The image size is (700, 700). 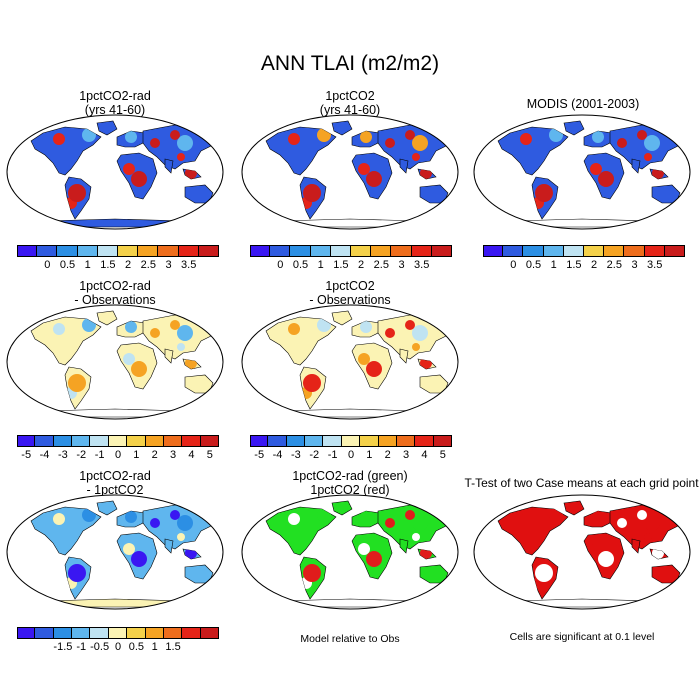 I want to click on panel-title-7: 1pctCO2-rad (green) 1pctCO2 (red), so click(x=350, y=483).